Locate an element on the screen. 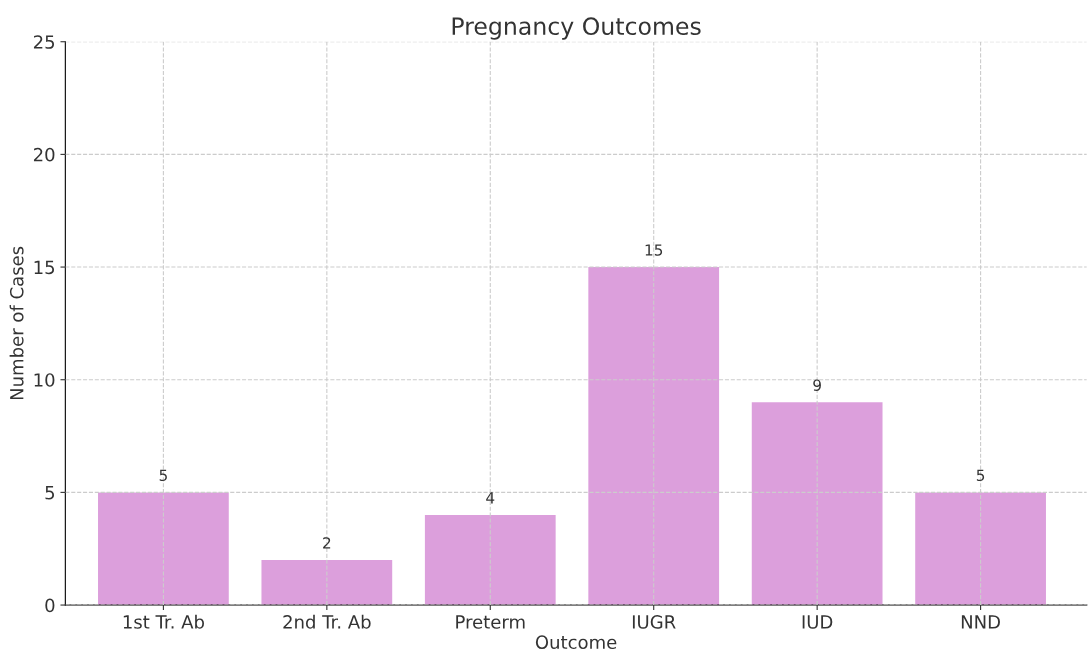  data-label: 4 is located at coordinates (490, 498).